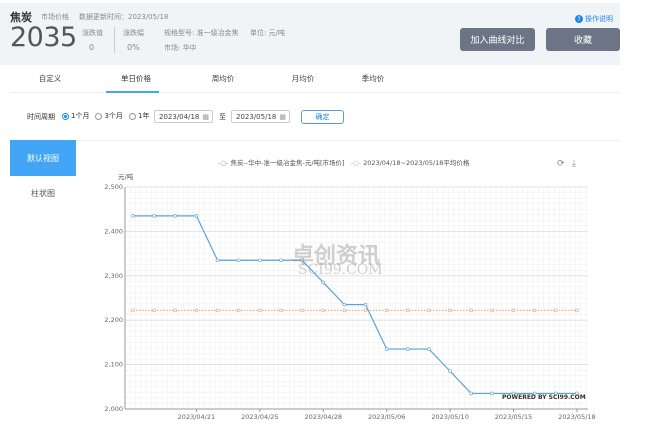  Describe the element at coordinates (43, 37) in the screenshot. I see `current-price: 2035` at that location.